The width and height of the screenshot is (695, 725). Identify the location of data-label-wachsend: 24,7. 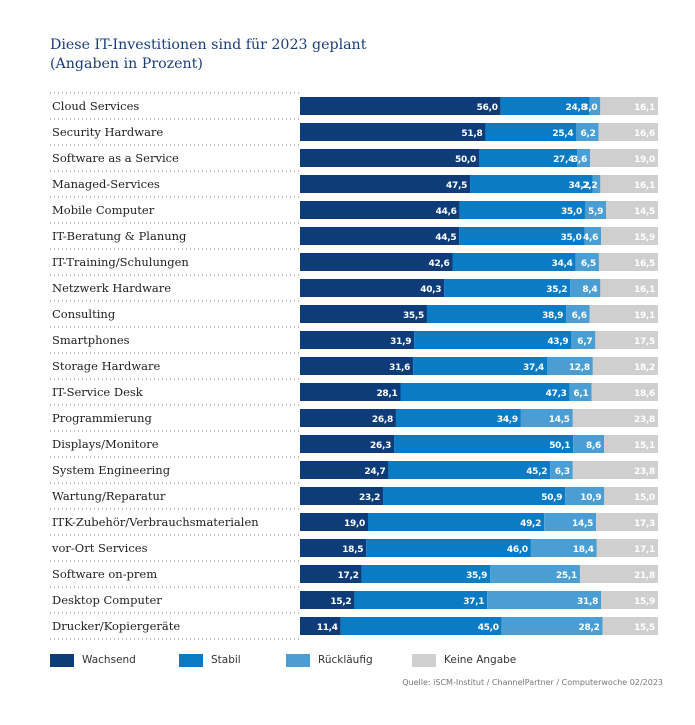
(374, 472).